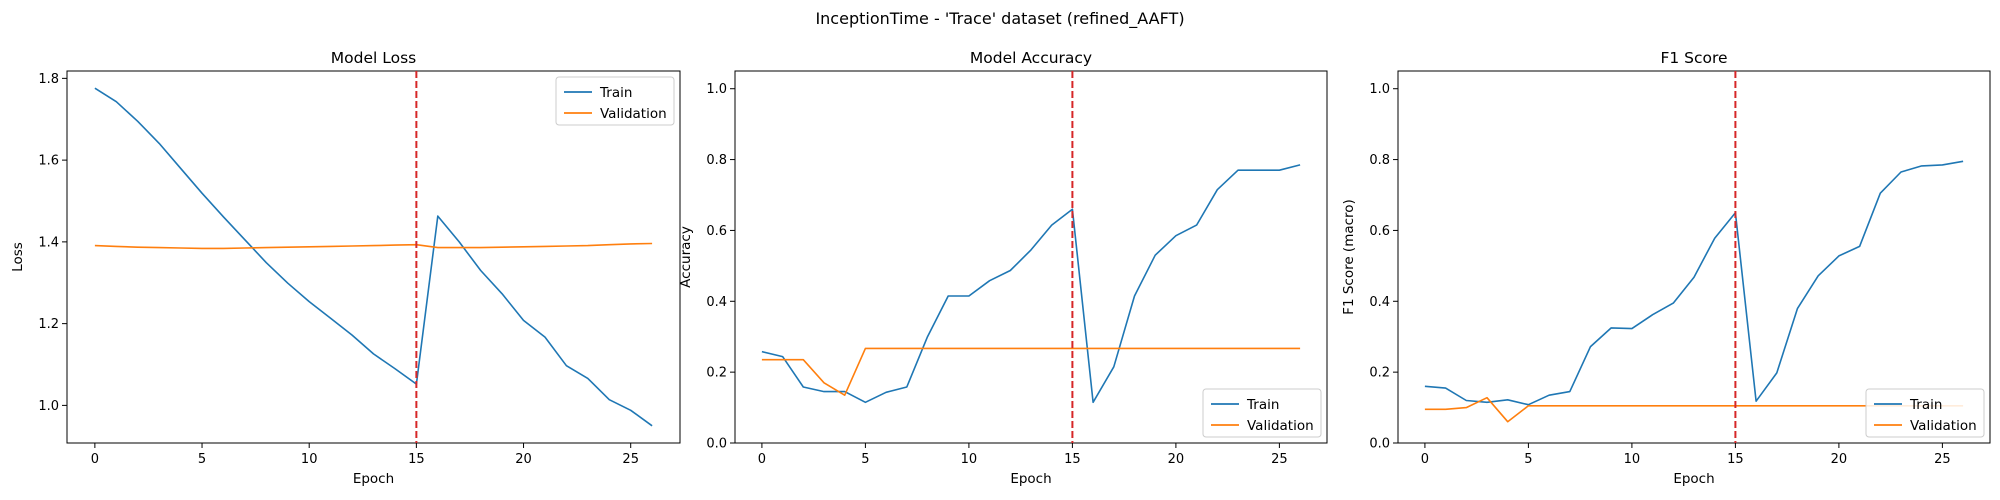  I want to click on chart-1-xlabel: Epoch, so click(1030, 479).